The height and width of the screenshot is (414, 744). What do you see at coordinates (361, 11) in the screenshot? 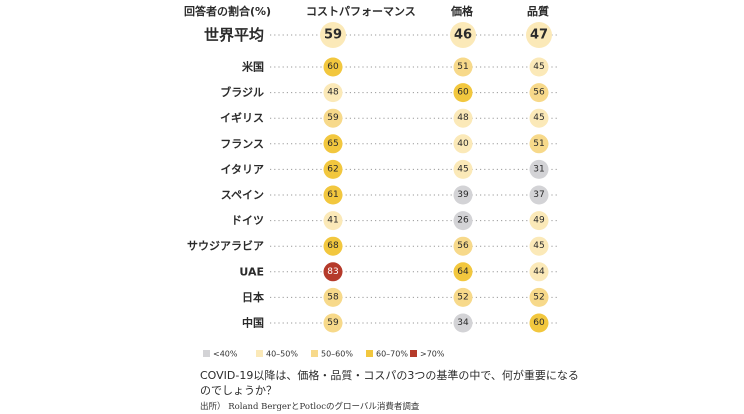
I see `column-header-cost-performance: コストパフォーマンス` at bounding box center [361, 11].